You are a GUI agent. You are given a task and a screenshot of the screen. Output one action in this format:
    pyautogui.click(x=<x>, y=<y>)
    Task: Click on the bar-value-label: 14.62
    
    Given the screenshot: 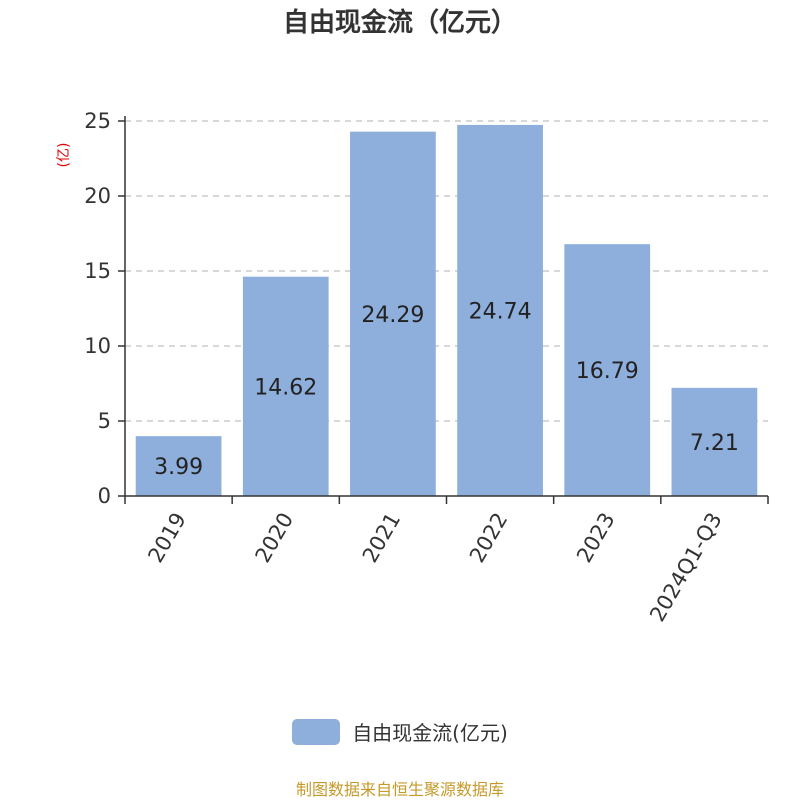 What is the action you would take?
    pyautogui.click(x=285, y=387)
    